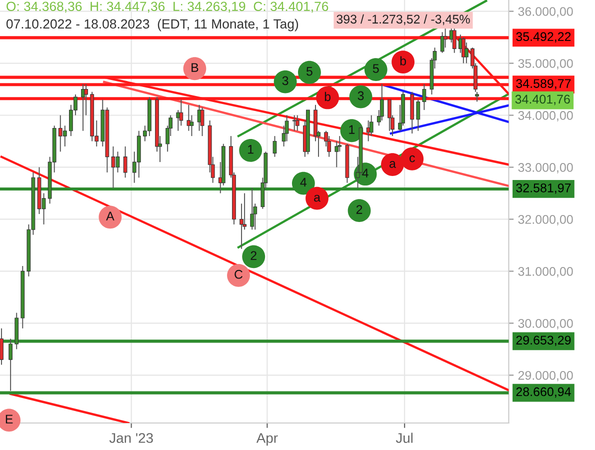  Describe the element at coordinates (238, 274) in the screenshot. I see `annotation: C` at that location.